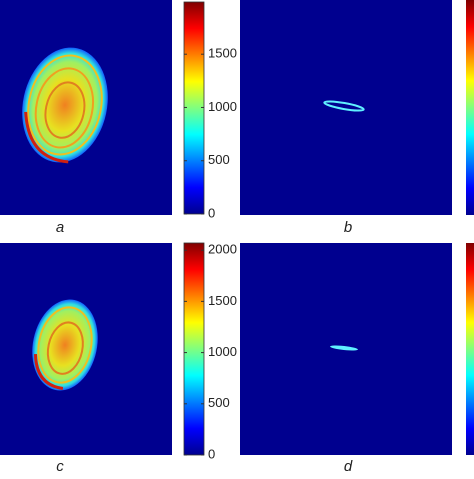  I want to click on panel-label: c, so click(60, 466).